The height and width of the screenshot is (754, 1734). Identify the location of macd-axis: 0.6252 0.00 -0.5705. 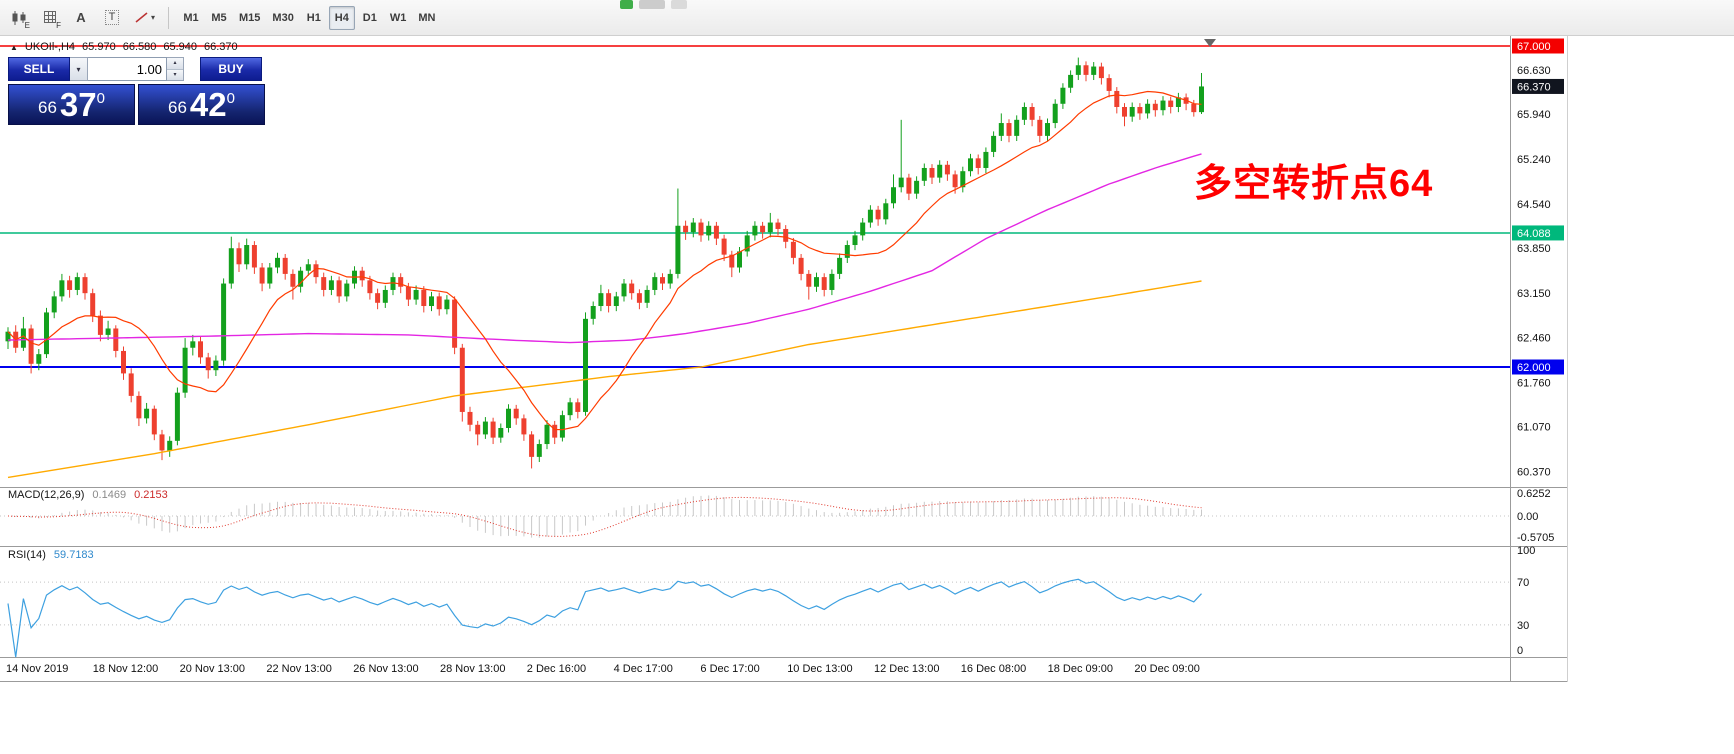
(1535, 516).